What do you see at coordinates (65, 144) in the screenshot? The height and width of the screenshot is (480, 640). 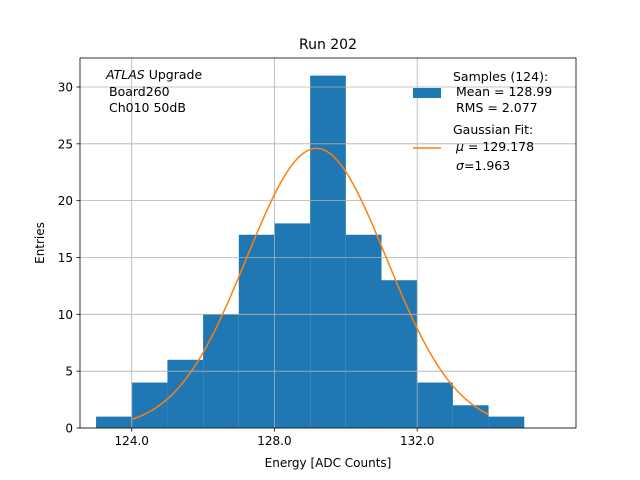 I see `y-tick-label: 25` at bounding box center [65, 144].